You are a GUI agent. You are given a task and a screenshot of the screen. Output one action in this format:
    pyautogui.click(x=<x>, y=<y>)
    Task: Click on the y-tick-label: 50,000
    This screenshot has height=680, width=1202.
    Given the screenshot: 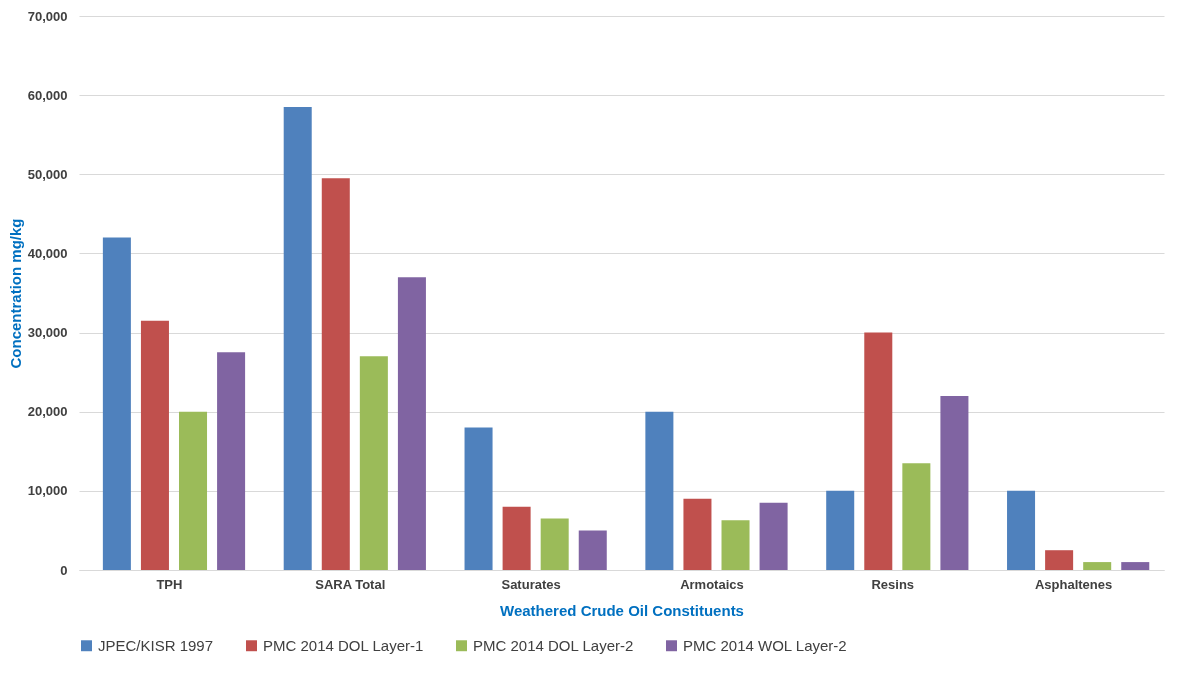 What is the action you would take?
    pyautogui.click(x=47, y=174)
    